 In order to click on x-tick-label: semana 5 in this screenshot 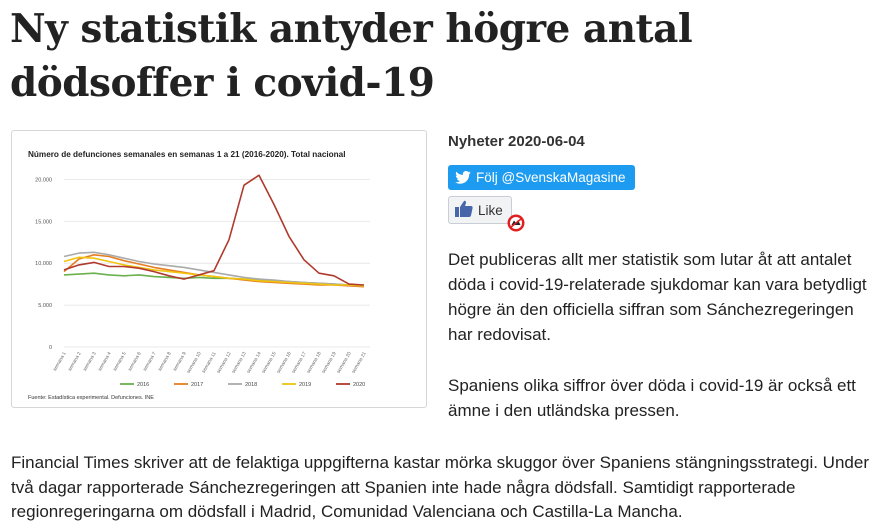, I will do `click(120, 362)`.